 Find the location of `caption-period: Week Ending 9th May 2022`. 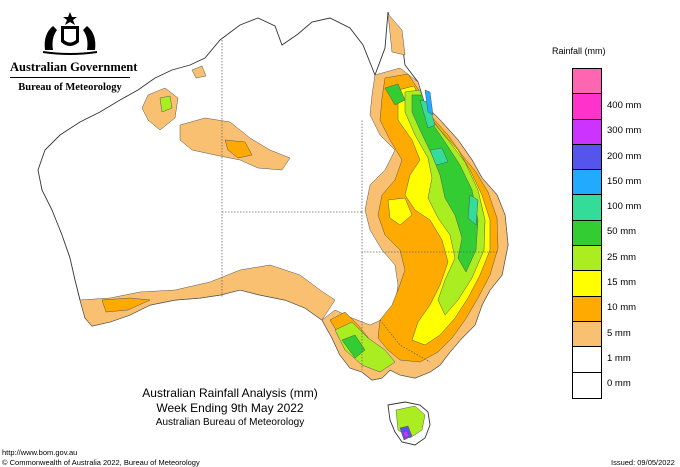

caption-period: Week Ending 9th May 2022 is located at coordinates (230, 408).